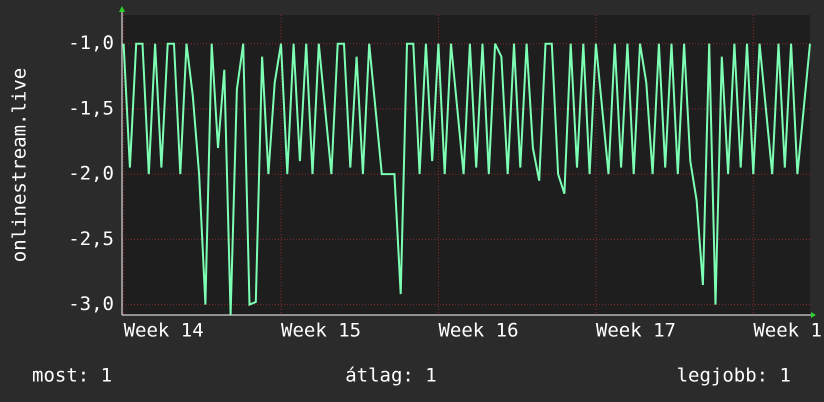 This screenshot has height=402, width=824. Describe the element at coordinates (20, 165) in the screenshot. I see `y-axis-label: onlinestream.live` at that location.